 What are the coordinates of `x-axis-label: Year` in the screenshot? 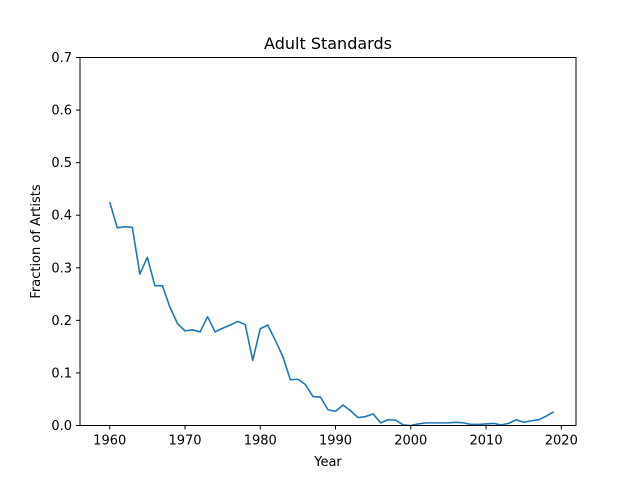 It's located at (327, 462).